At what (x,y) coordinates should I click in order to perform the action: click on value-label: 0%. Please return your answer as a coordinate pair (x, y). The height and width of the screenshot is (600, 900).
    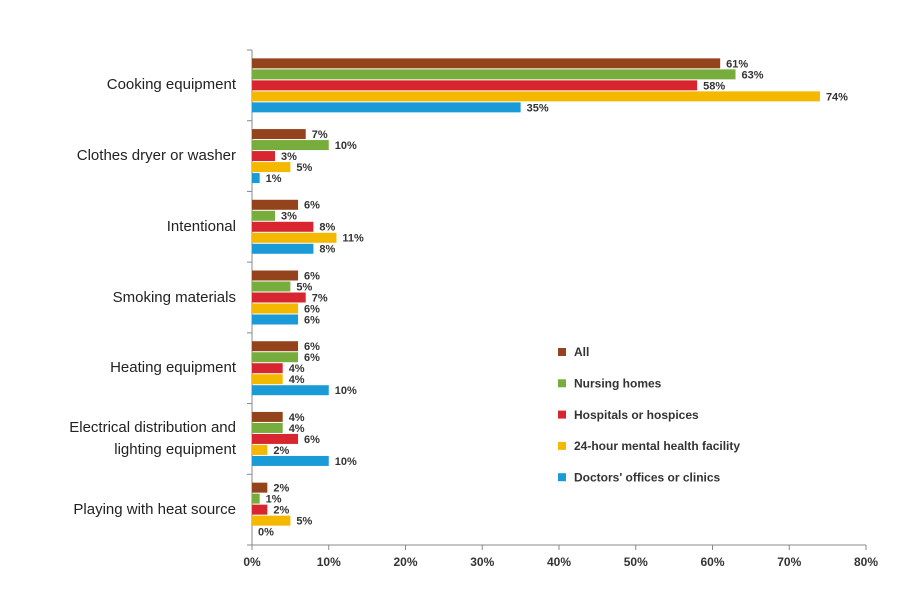
    Looking at the image, I should click on (266, 533).